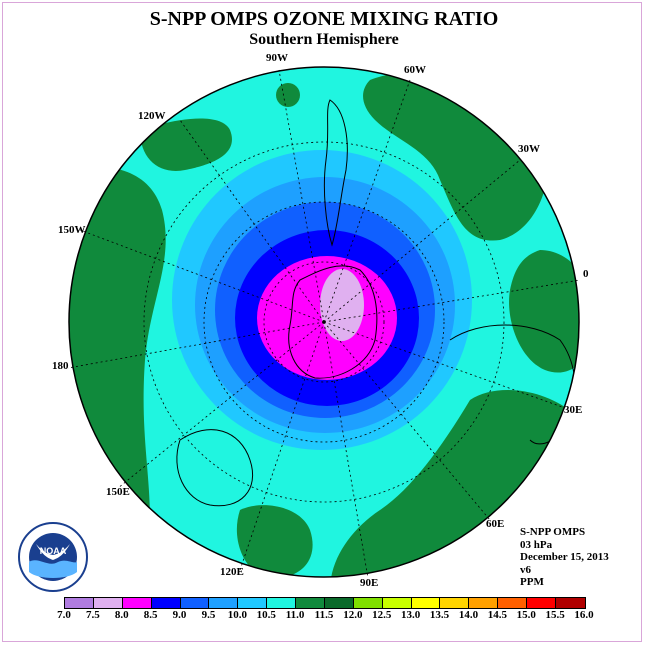  Describe the element at coordinates (532, 582) in the screenshot. I see `info-units: PPM` at that location.